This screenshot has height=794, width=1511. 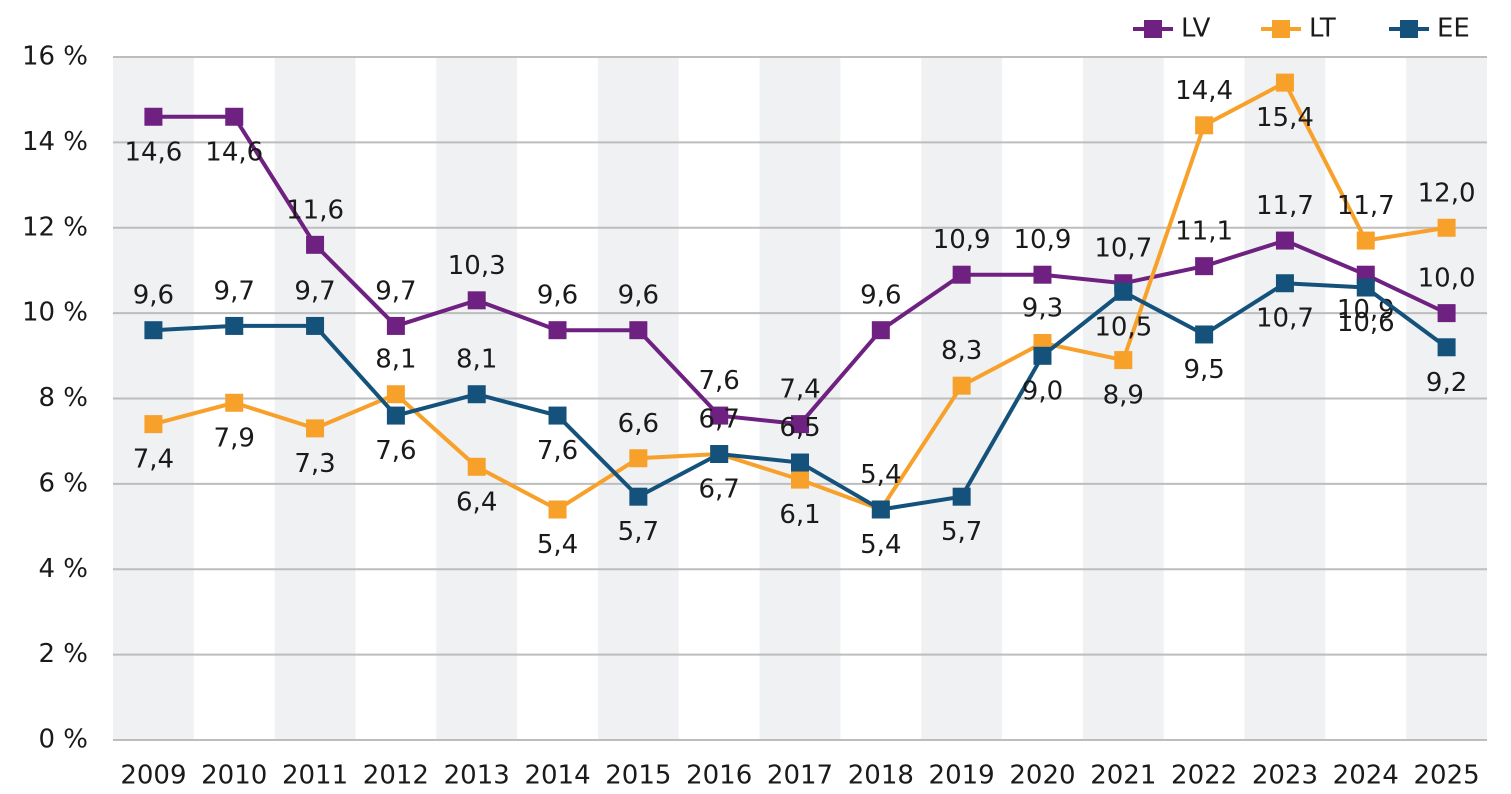 What do you see at coordinates (1204, 776) in the screenshot?
I see `x-tick-label: 2022` at bounding box center [1204, 776].